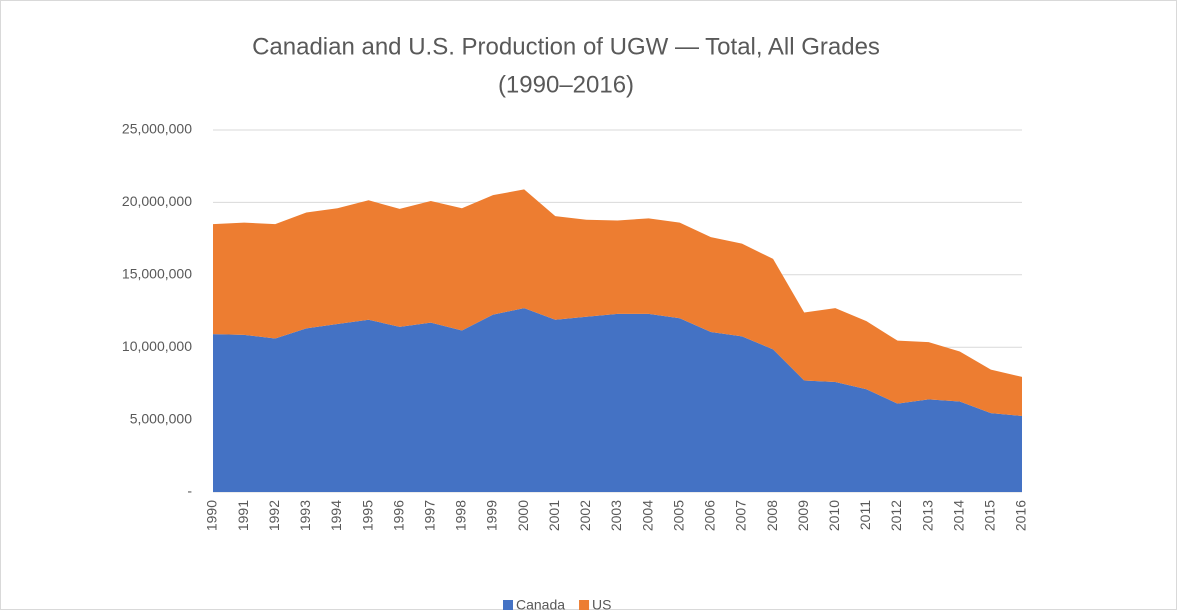 The image size is (1177, 610). Describe the element at coordinates (157, 346) in the screenshot. I see `y-tick-label: 10,000,000` at that location.